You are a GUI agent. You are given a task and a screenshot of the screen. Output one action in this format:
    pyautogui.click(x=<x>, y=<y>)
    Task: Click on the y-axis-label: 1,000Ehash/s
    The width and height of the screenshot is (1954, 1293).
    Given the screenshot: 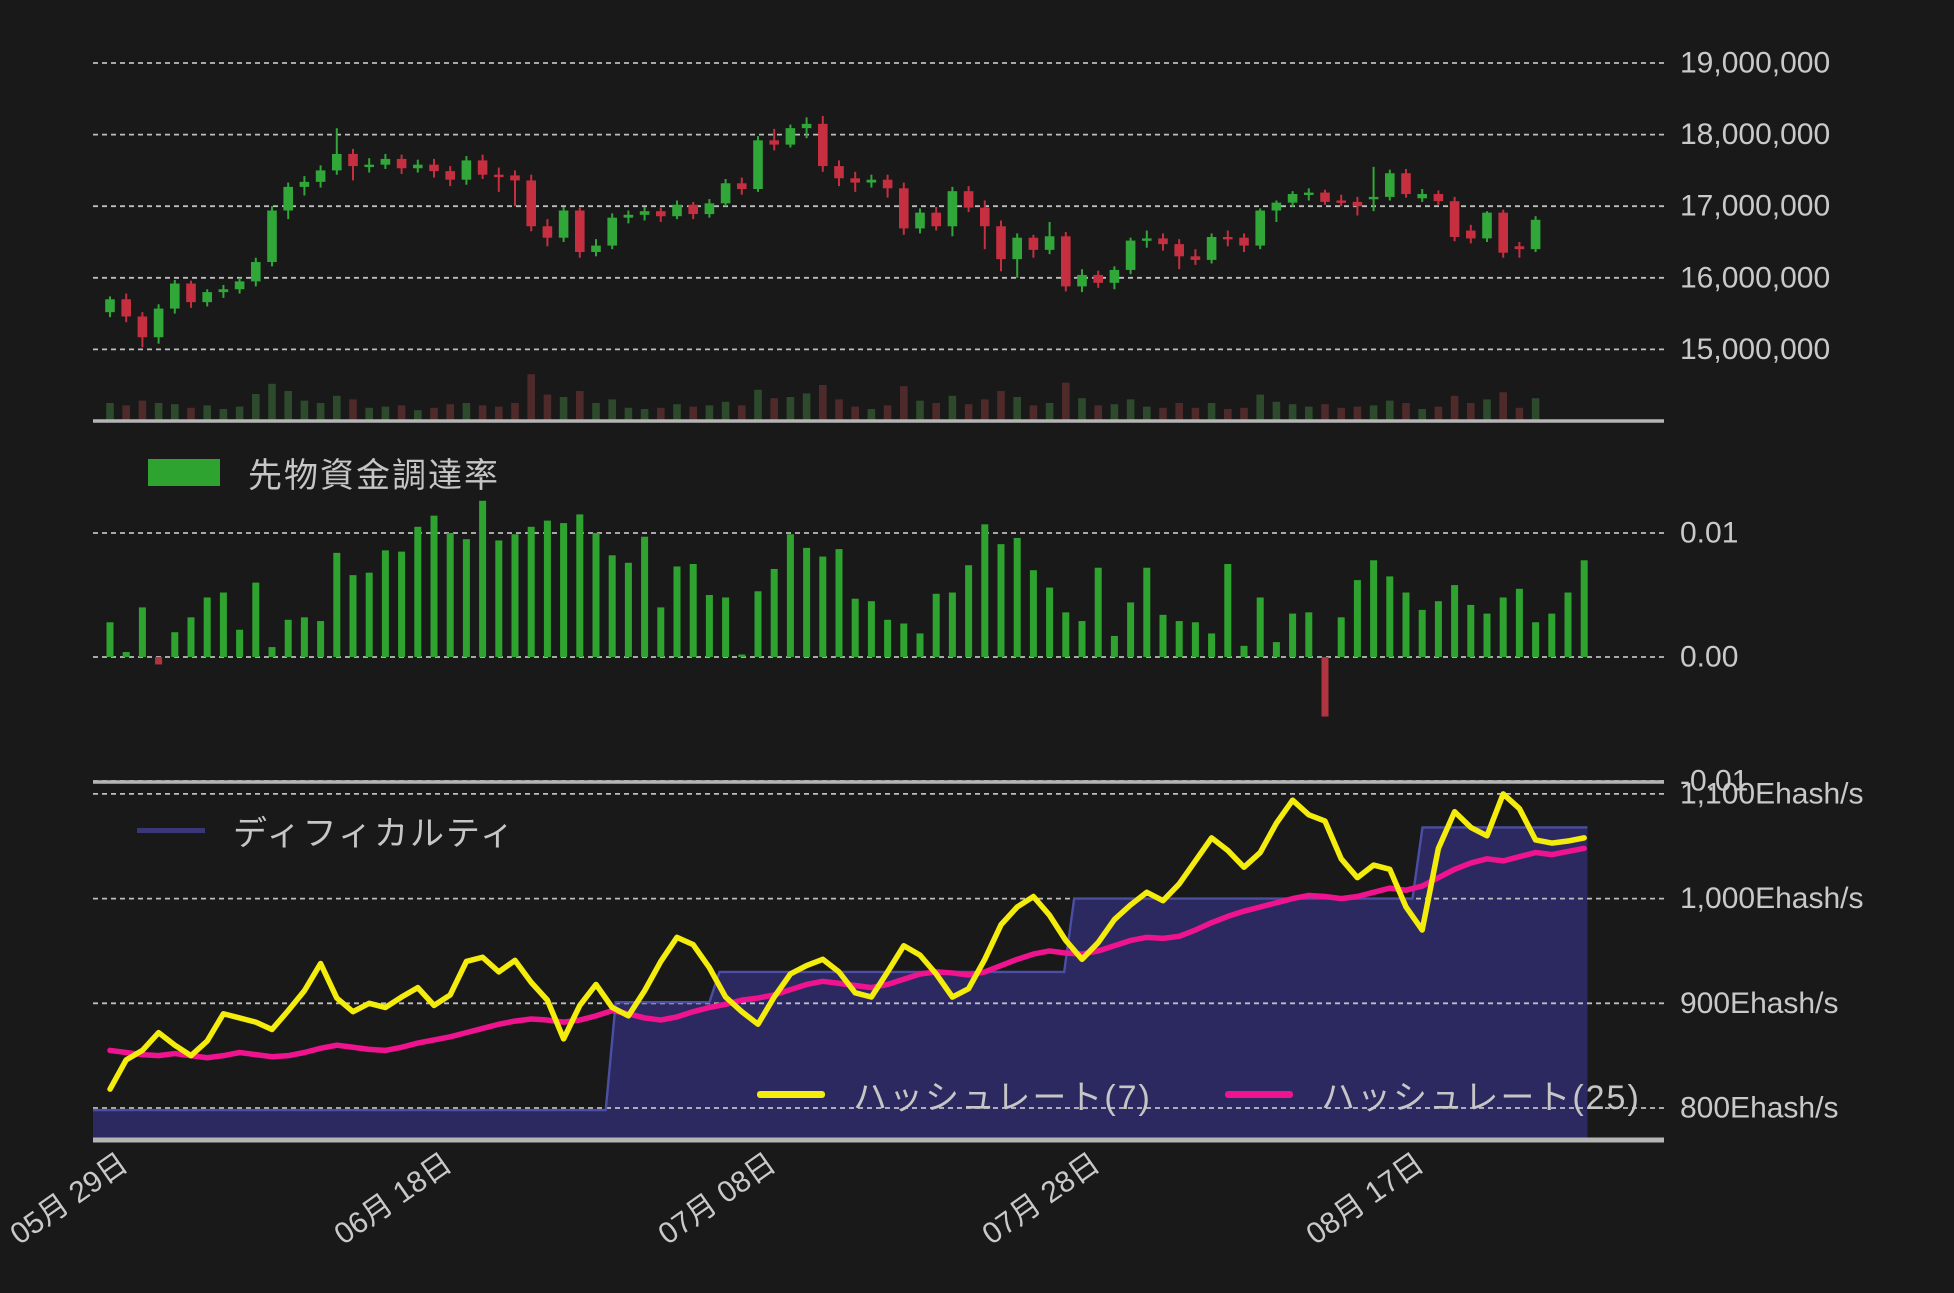 What is the action you would take?
    pyautogui.click(x=1771, y=898)
    